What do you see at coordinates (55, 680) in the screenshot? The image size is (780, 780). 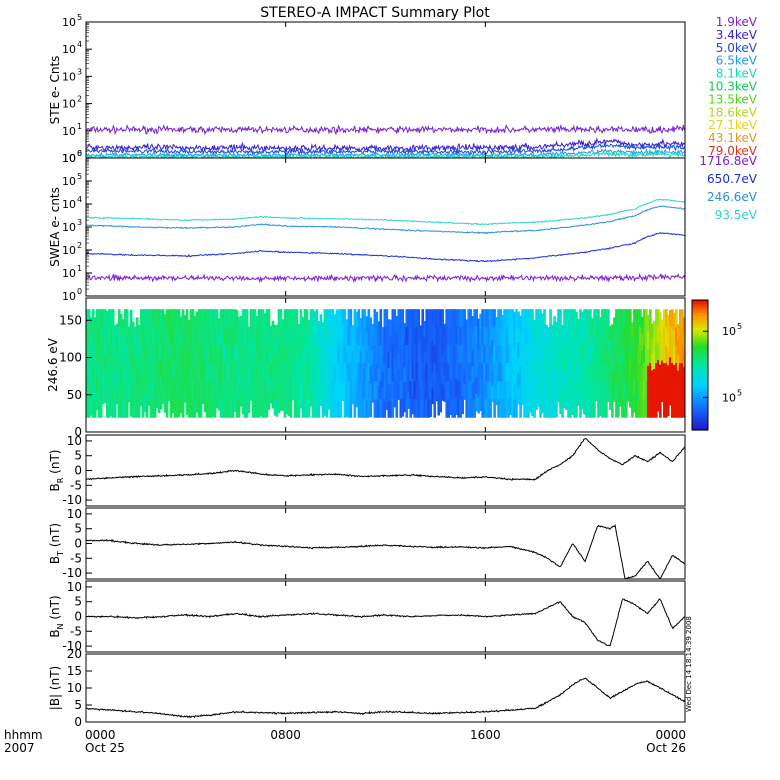 I see `panel-bmag-ylabel-unit: (nT)` at bounding box center [55, 680].